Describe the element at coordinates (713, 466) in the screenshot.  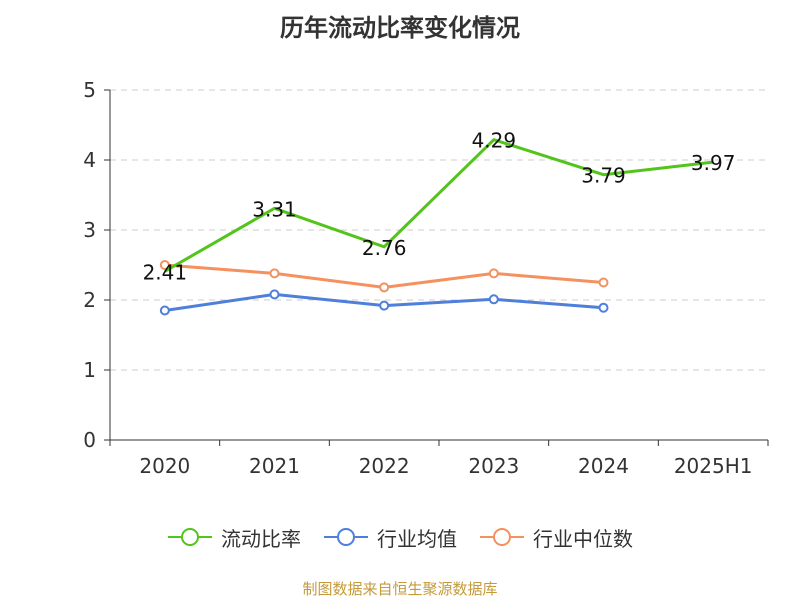
I see `x-tick-label: 2025H1` at that location.